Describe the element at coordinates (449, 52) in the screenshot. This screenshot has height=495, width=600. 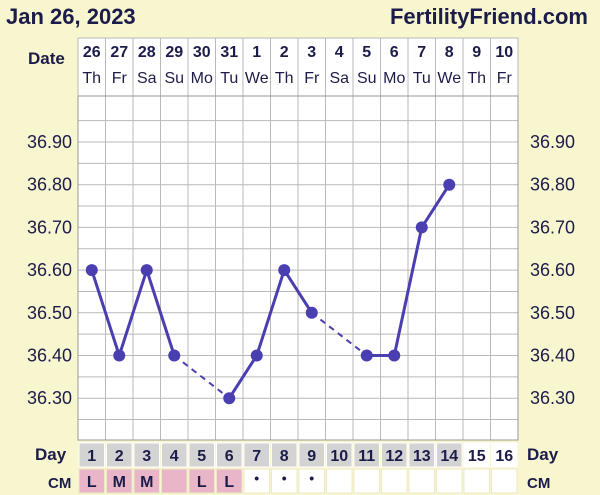
I see `date-label: 8` at that location.